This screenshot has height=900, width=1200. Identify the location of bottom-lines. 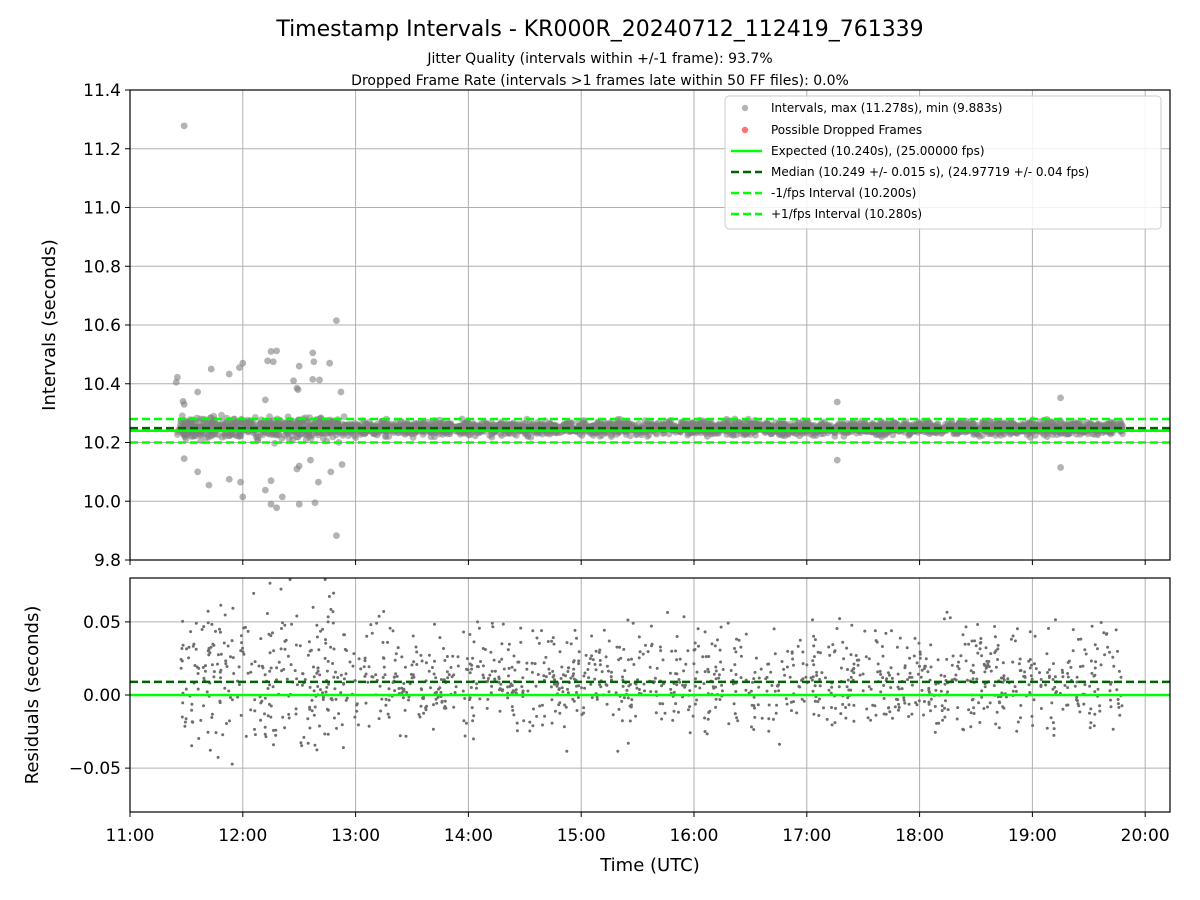
(650, 688).